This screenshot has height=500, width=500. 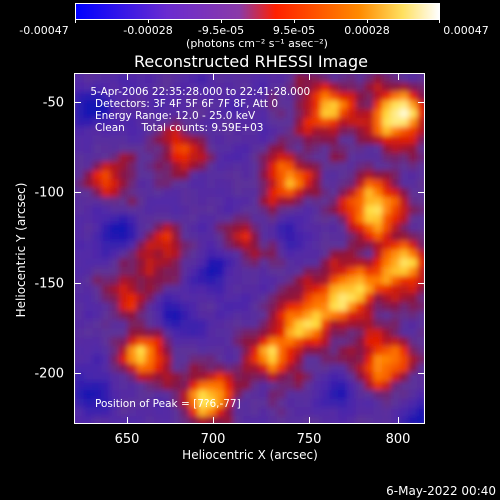 I want to click on colorbar-label: -0.00047, so click(x=44, y=30).